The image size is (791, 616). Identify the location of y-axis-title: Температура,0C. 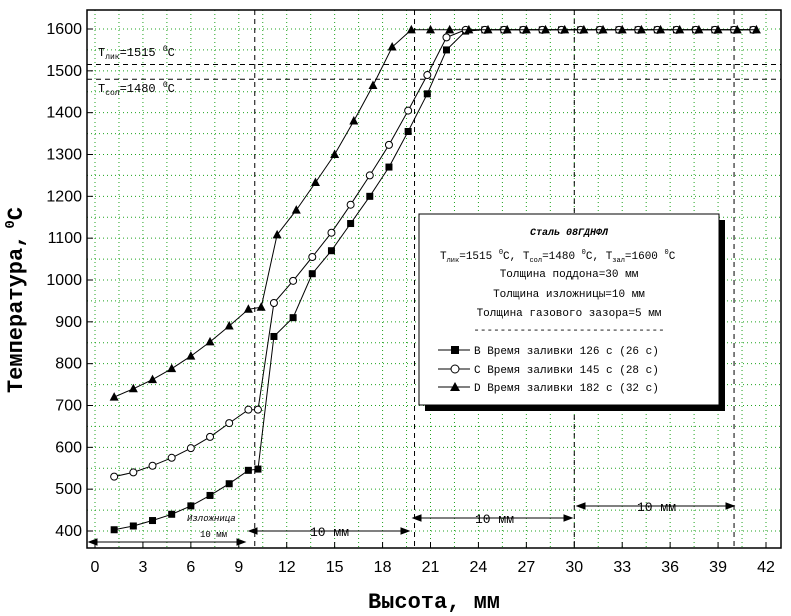
(16, 300).